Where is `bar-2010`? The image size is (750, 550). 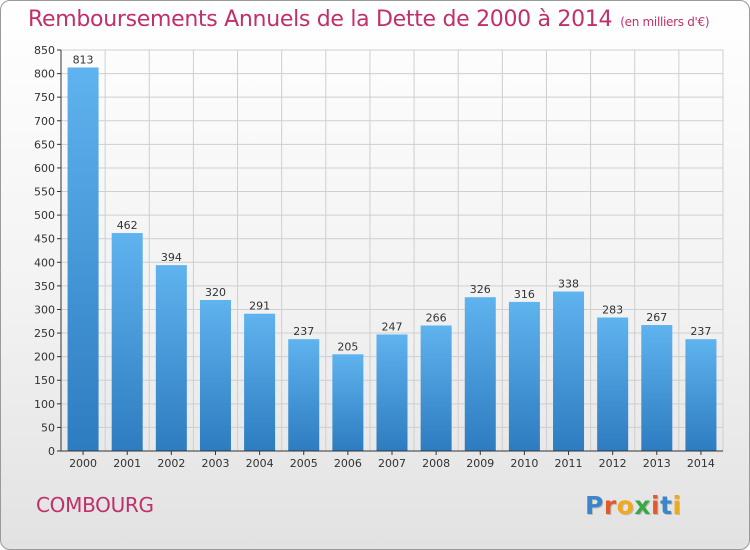 bar-2010 is located at coordinates (524, 376).